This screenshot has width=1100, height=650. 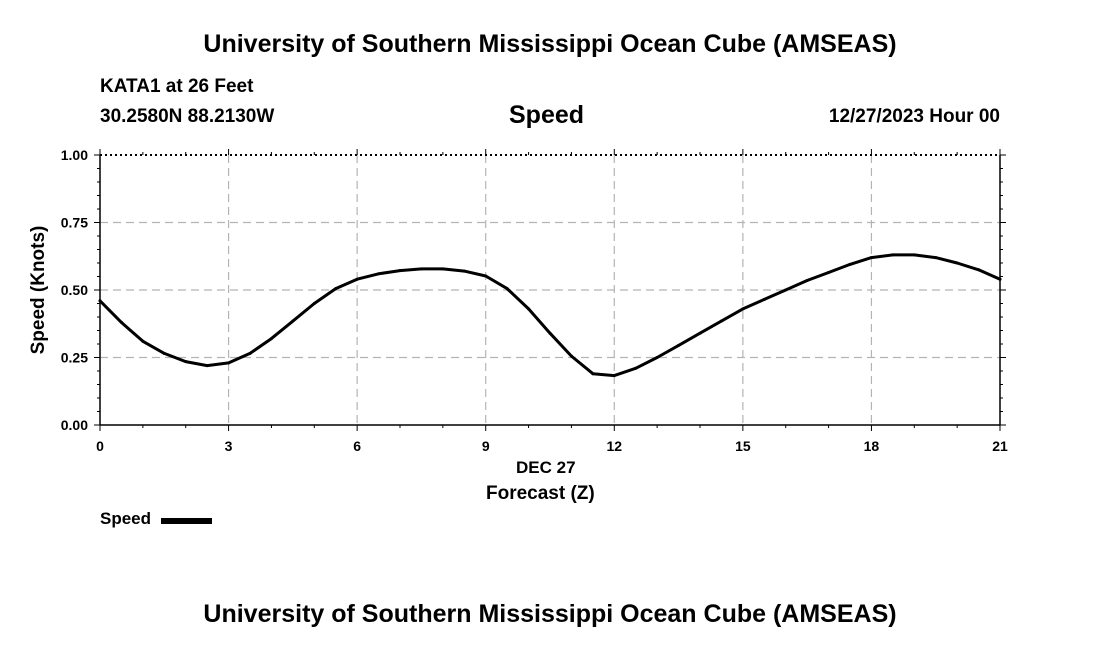 I want to click on x-axis-date-label: DEC 27, so click(x=546, y=467).